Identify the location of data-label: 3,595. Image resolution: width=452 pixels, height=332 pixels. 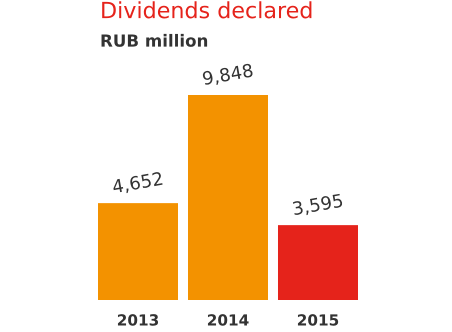
(318, 205).